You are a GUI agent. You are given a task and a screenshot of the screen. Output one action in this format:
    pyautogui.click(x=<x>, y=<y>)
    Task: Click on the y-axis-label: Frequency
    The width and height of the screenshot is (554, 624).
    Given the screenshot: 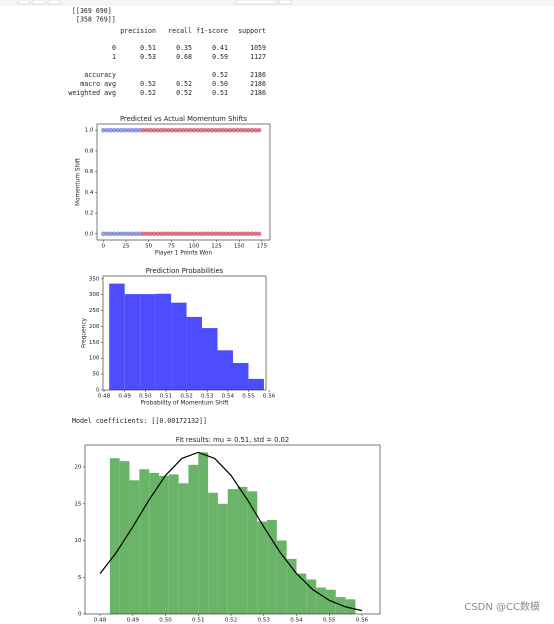 What is the action you would take?
    pyautogui.click(x=85, y=332)
    